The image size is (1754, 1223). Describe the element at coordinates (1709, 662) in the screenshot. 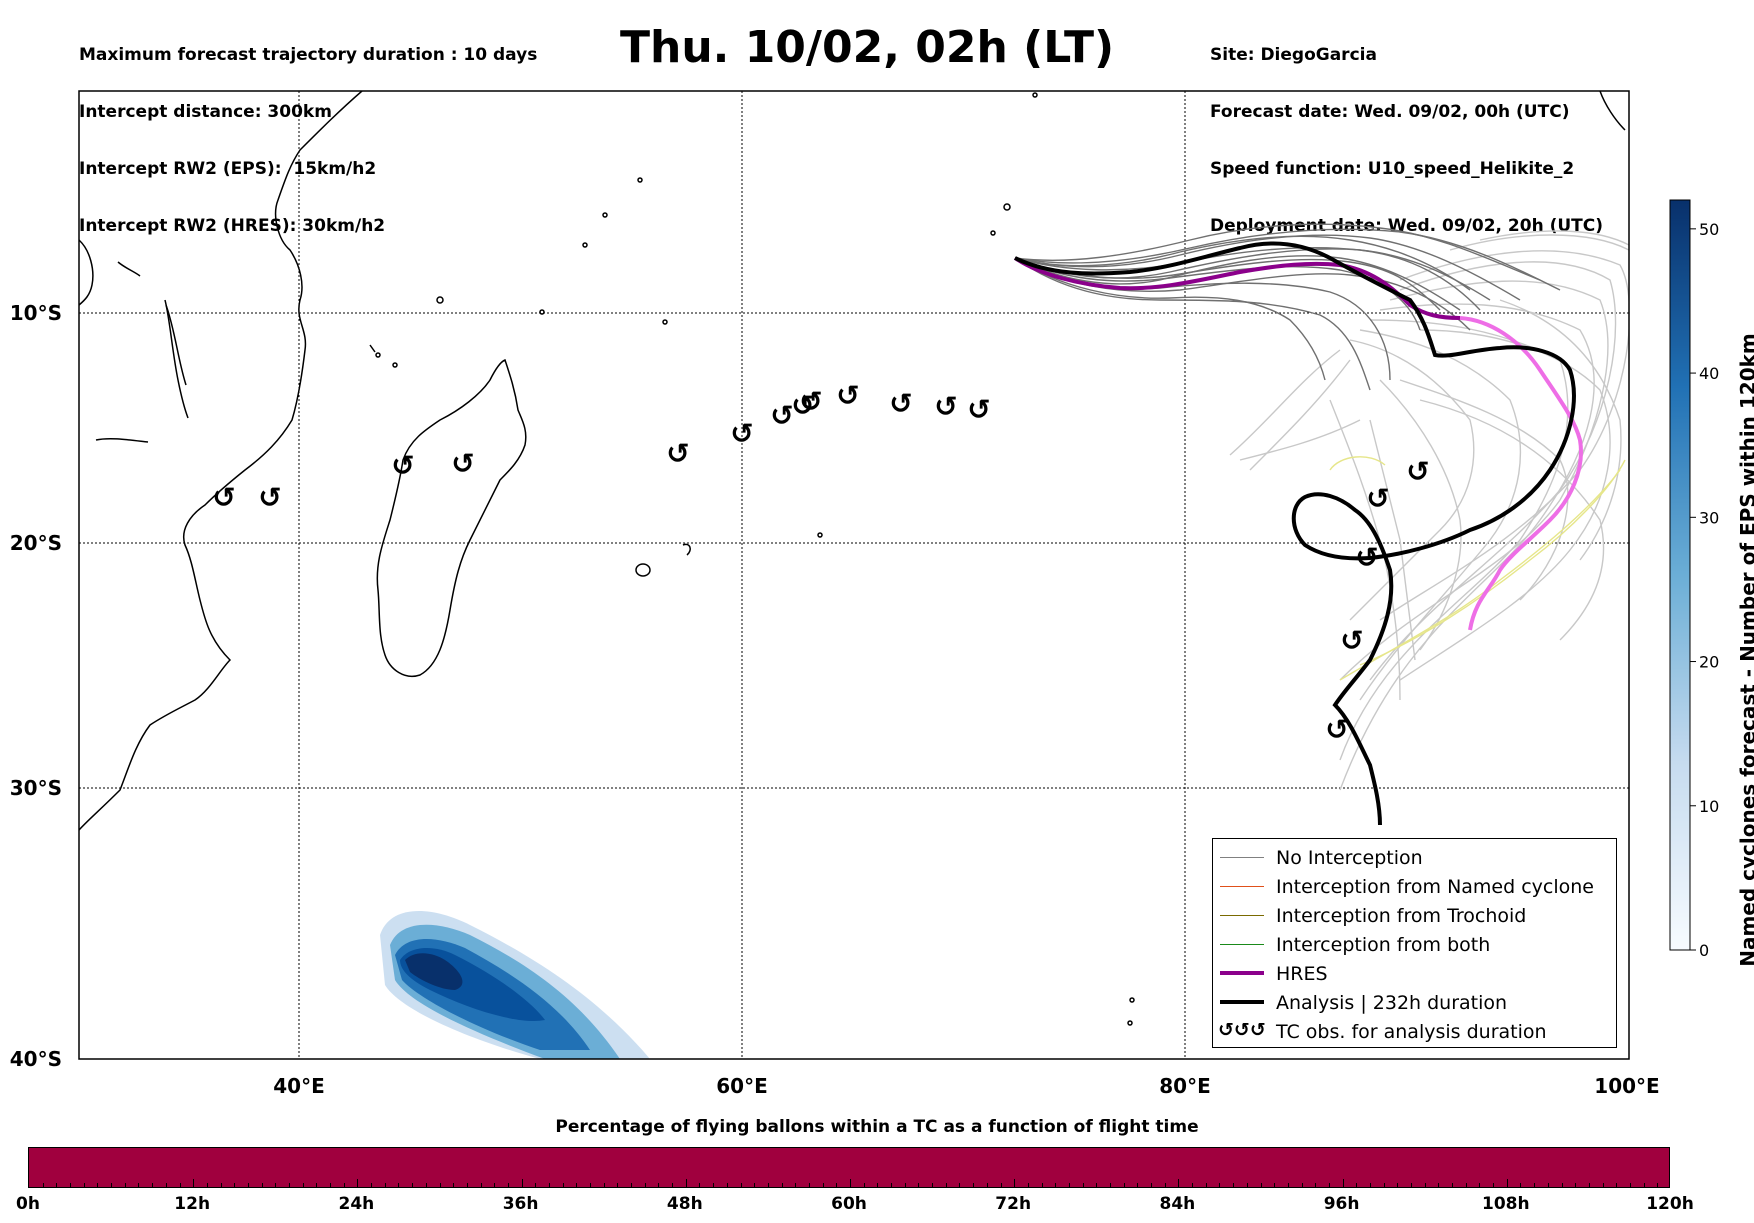

I see `colorbar-tick-label: 20` at that location.